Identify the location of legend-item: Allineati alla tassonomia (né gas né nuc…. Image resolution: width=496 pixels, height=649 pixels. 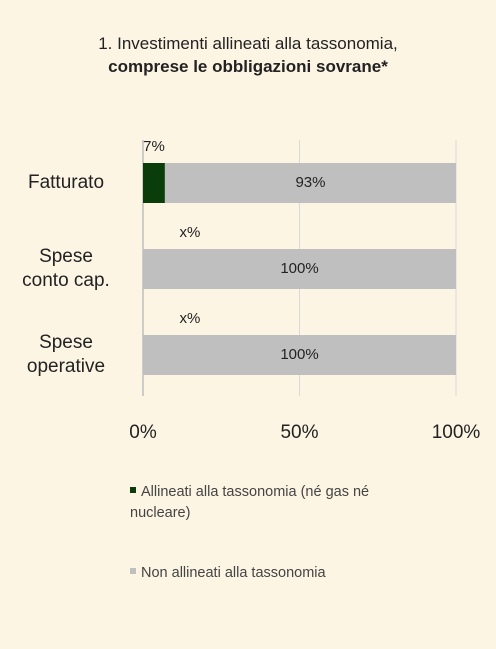
(280, 503).